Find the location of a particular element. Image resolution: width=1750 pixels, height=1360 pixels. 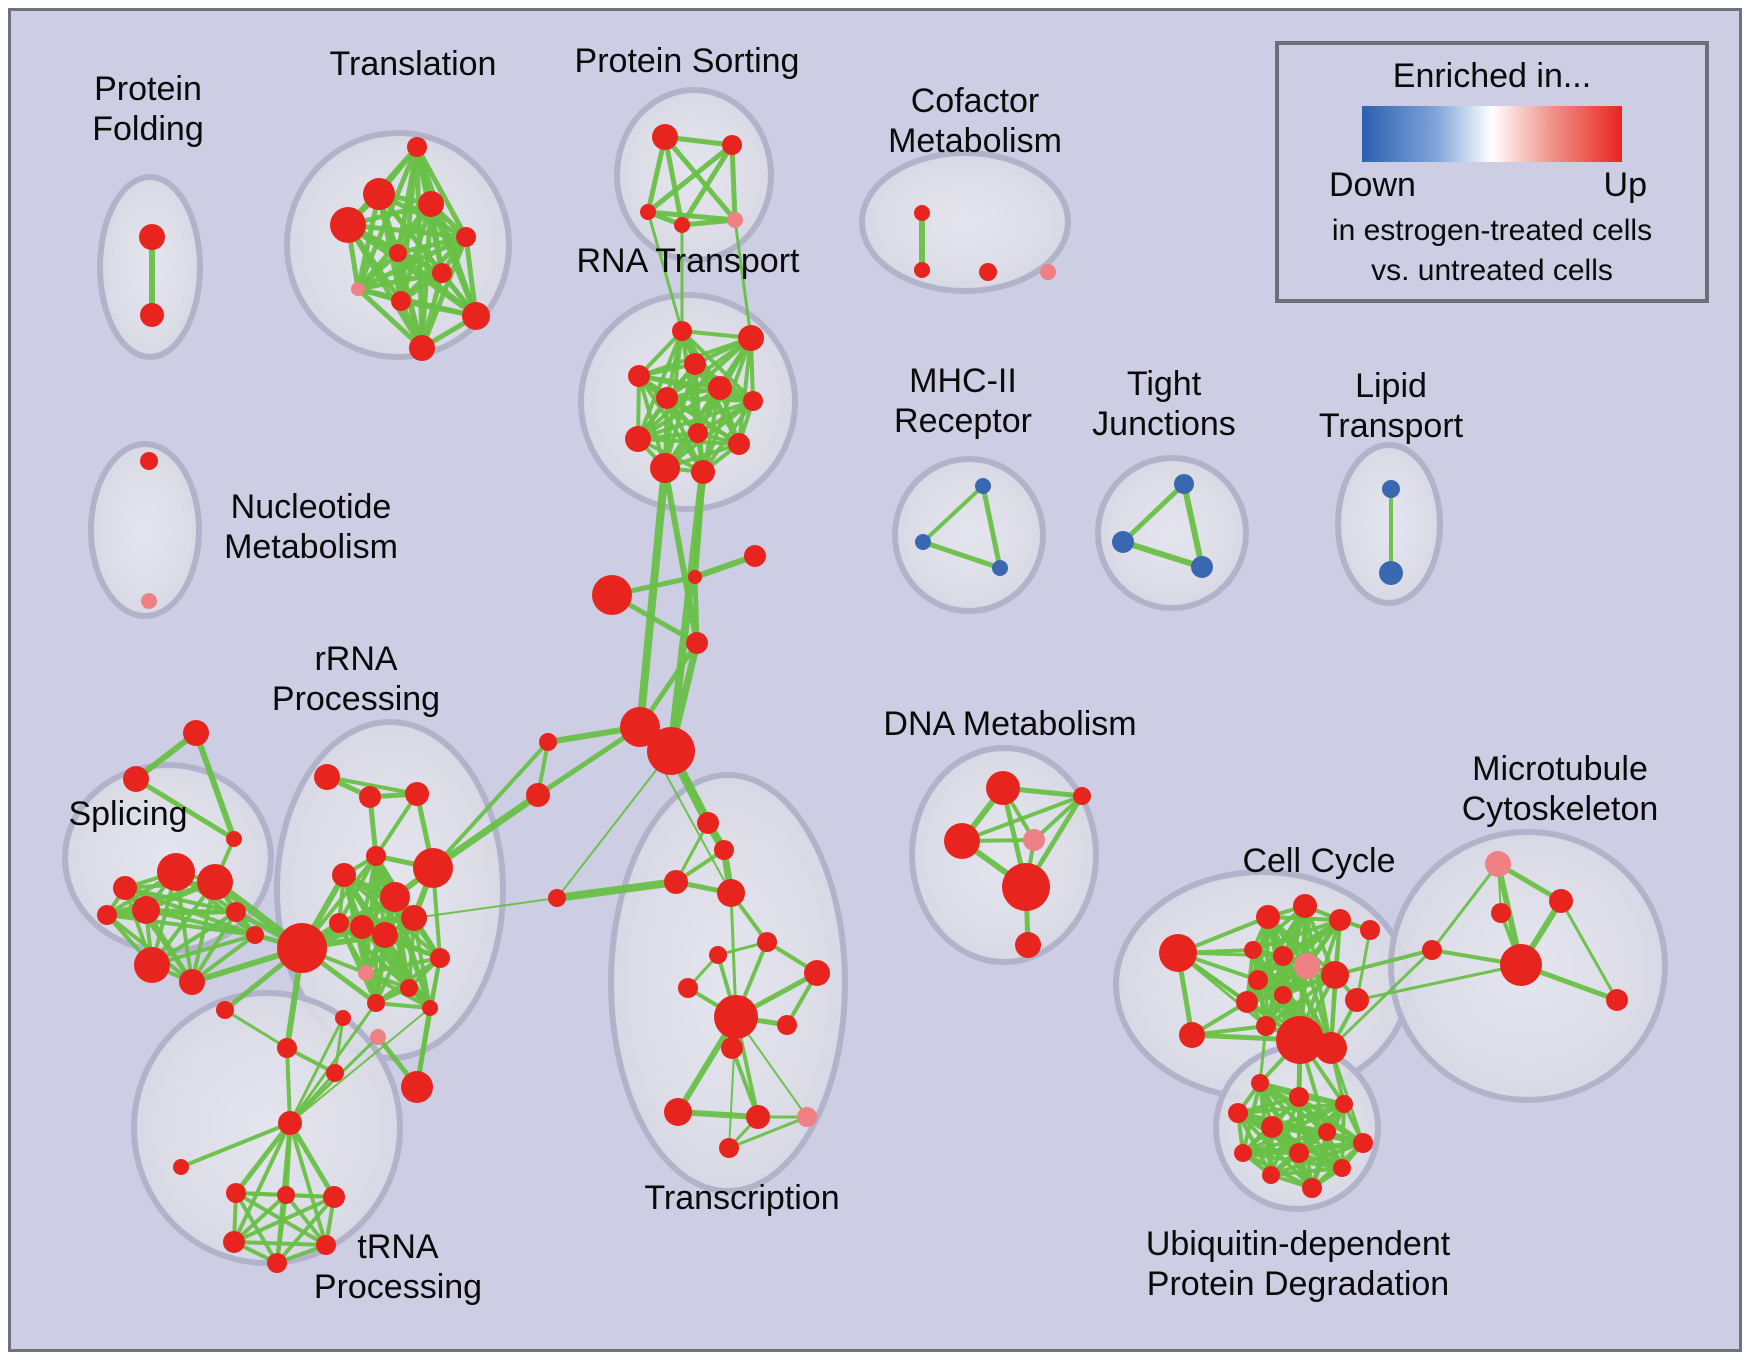

gene-set-node-r7 is located at coordinates (753, 401).